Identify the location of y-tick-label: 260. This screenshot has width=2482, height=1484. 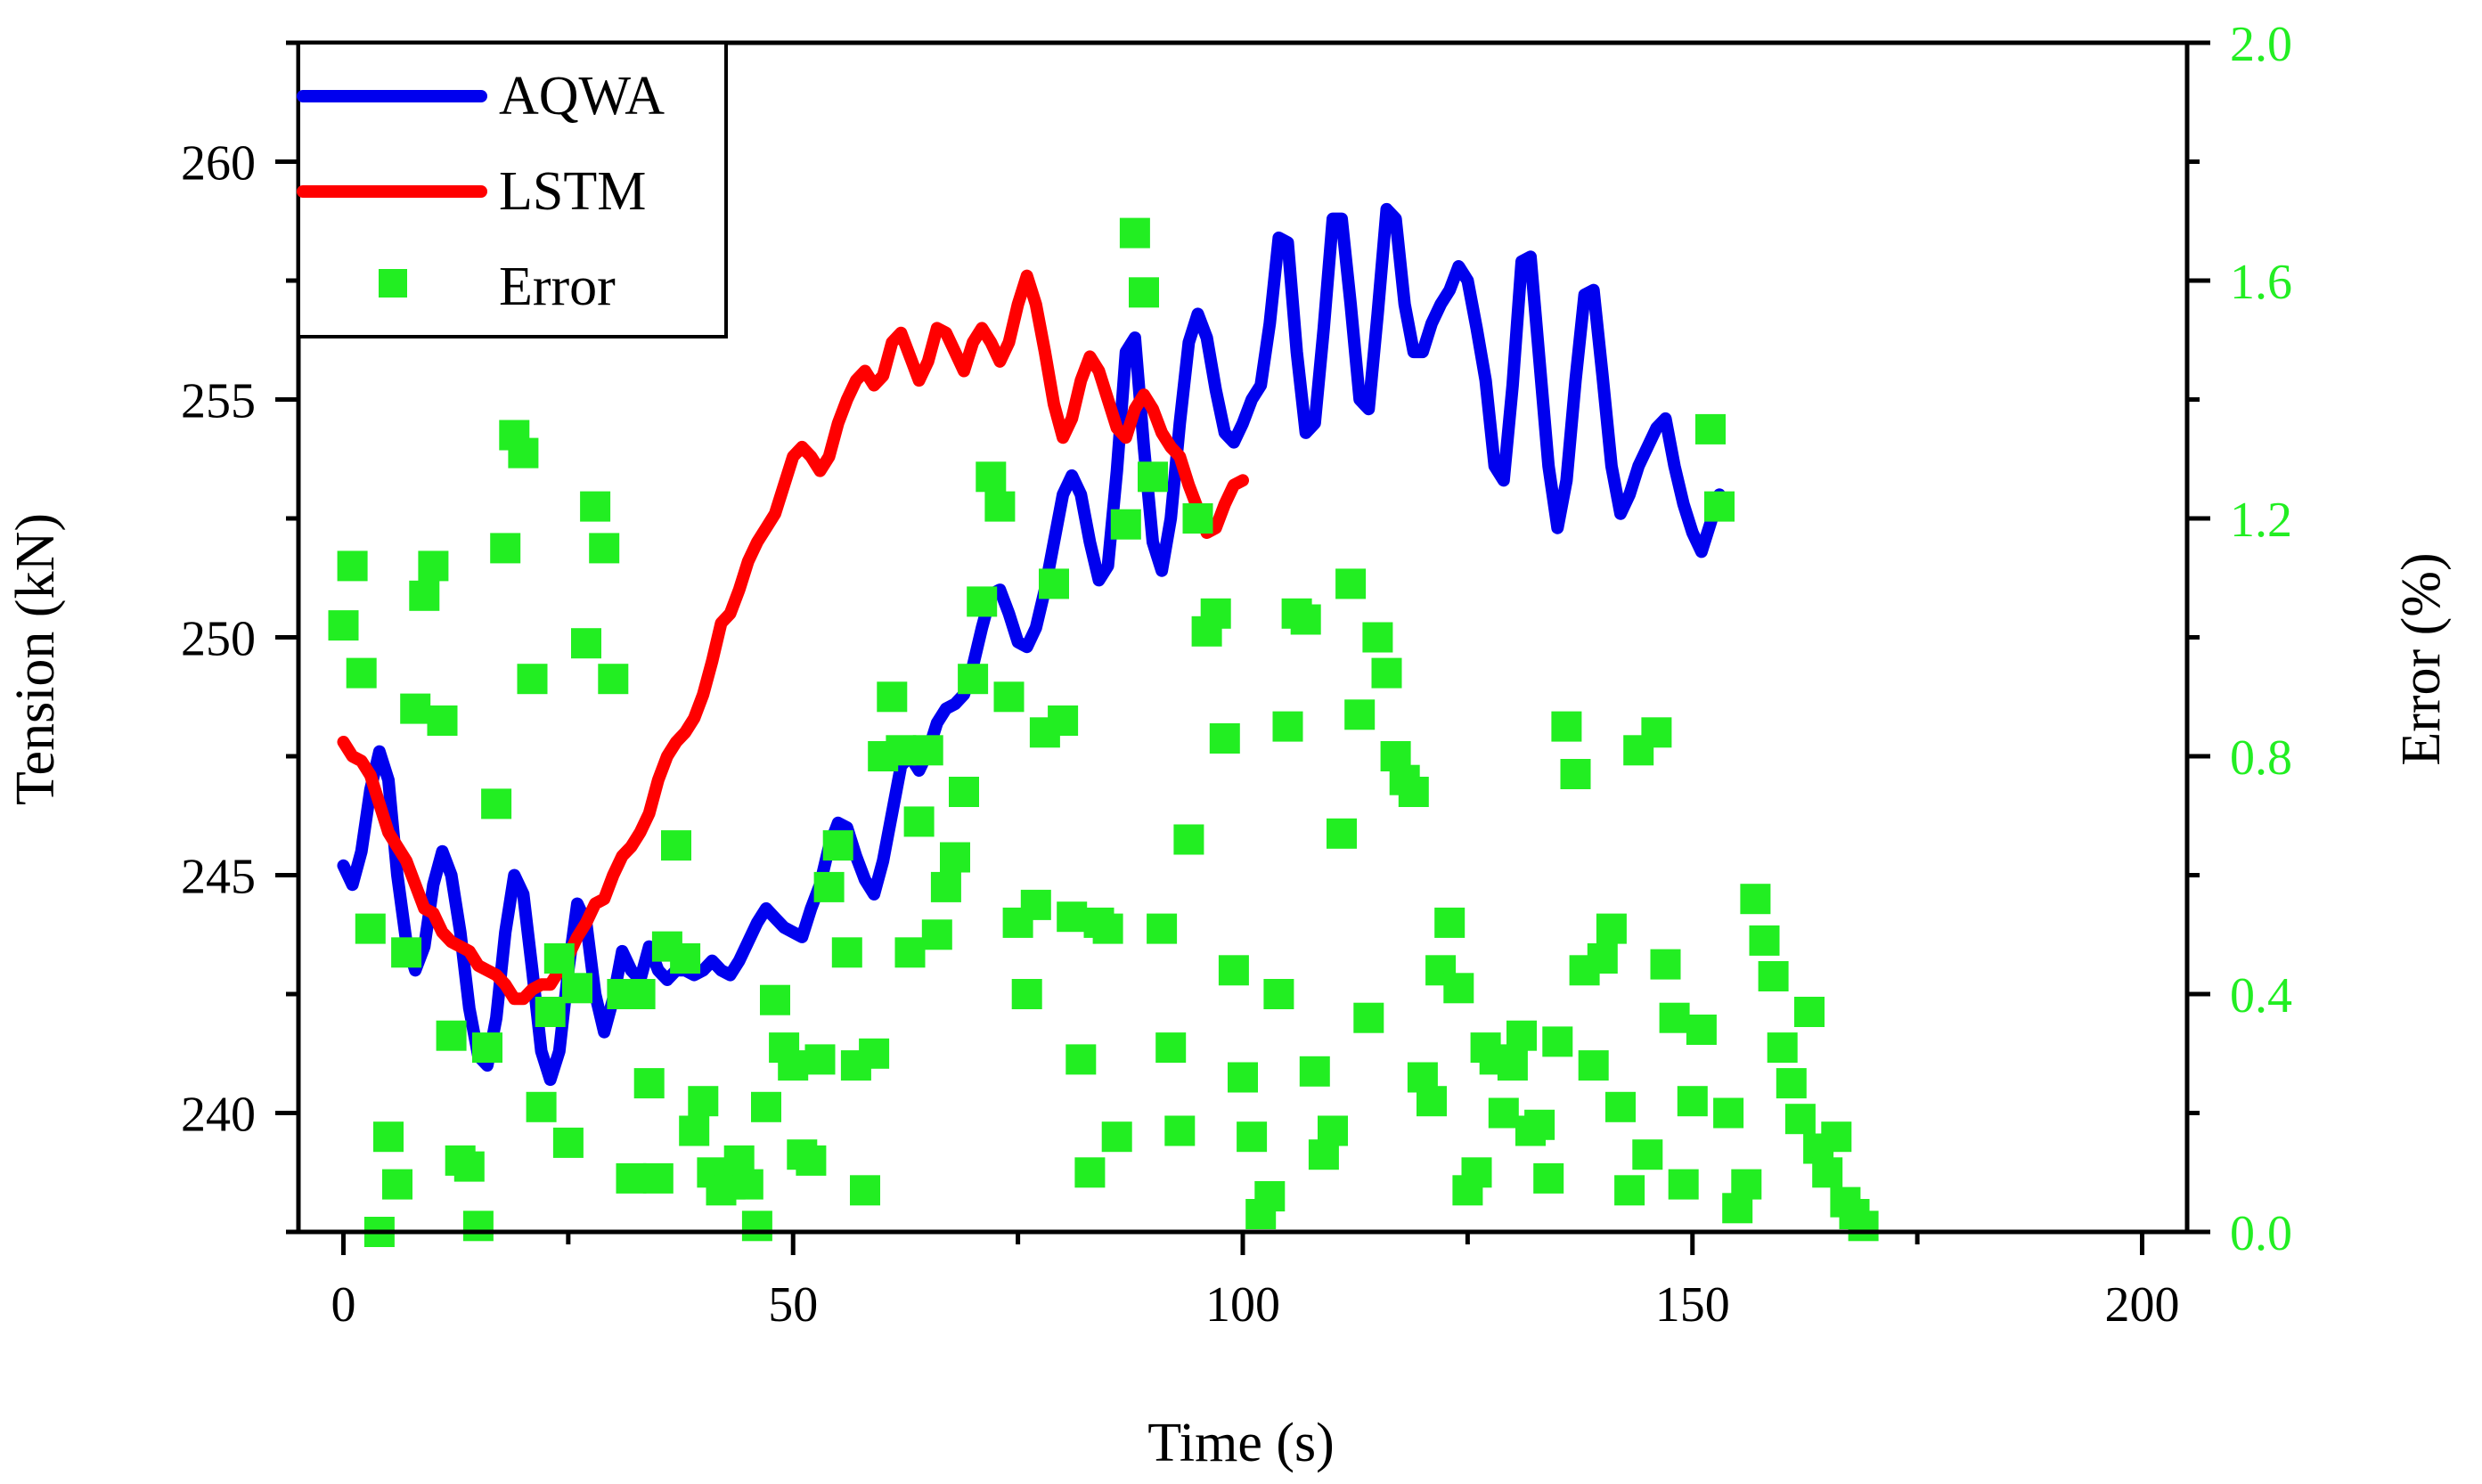
(219, 164).